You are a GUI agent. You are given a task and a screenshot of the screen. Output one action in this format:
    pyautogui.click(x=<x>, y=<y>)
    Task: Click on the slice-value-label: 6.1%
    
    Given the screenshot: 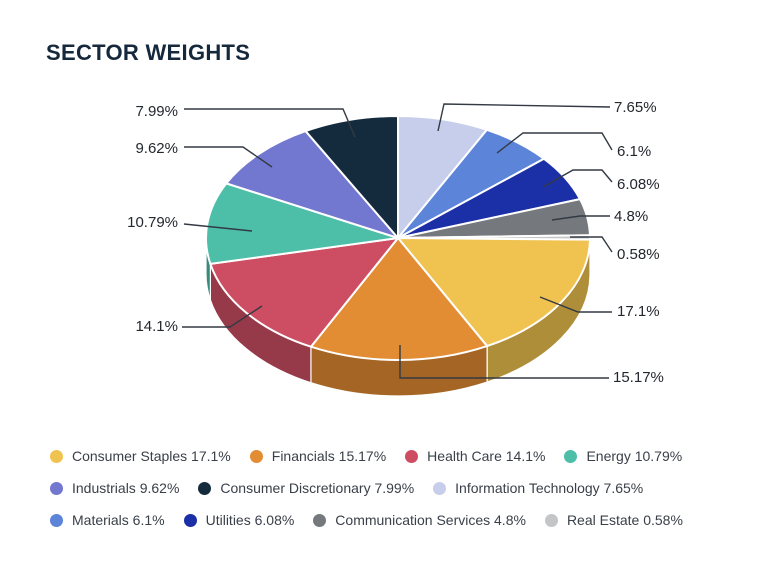 What is the action you would take?
    pyautogui.click(x=634, y=151)
    